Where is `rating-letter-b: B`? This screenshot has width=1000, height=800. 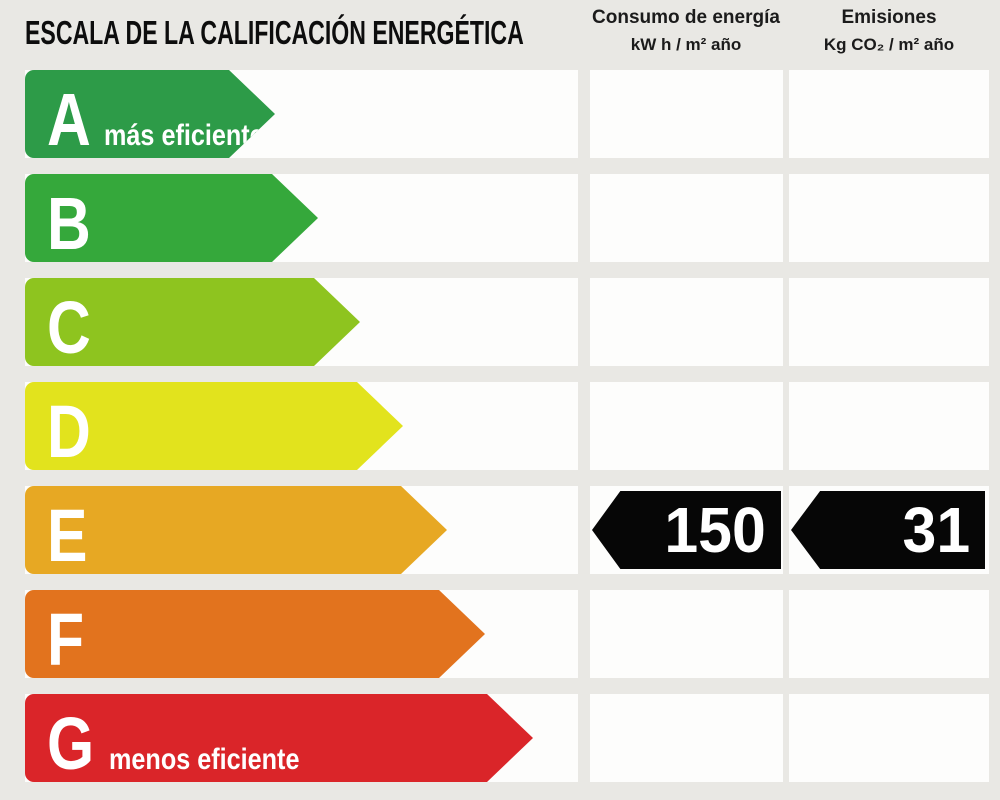 rating-letter-b: B is located at coordinates (69, 223).